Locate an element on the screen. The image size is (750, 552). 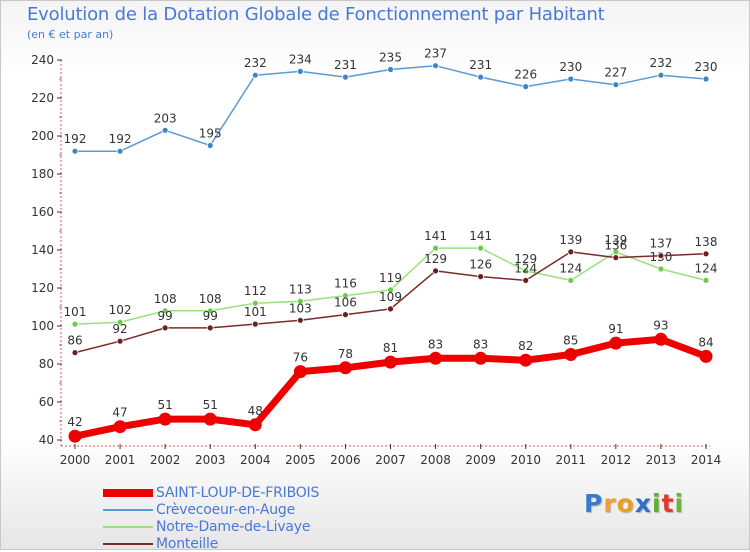
legend-item: Notre-Dame-de-Livaye is located at coordinates (211, 526).